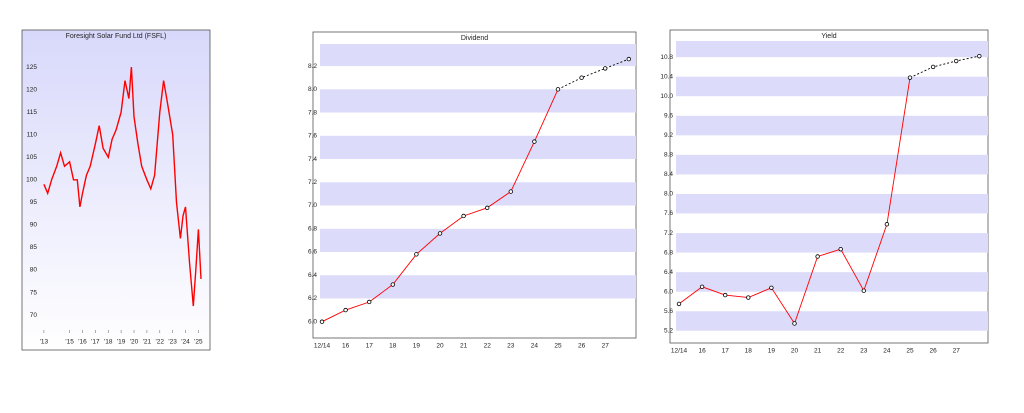 This screenshot has height=413, width=1024. What do you see at coordinates (185, 342) in the screenshot?
I see `x-tick-label: '24` at bounding box center [185, 342].